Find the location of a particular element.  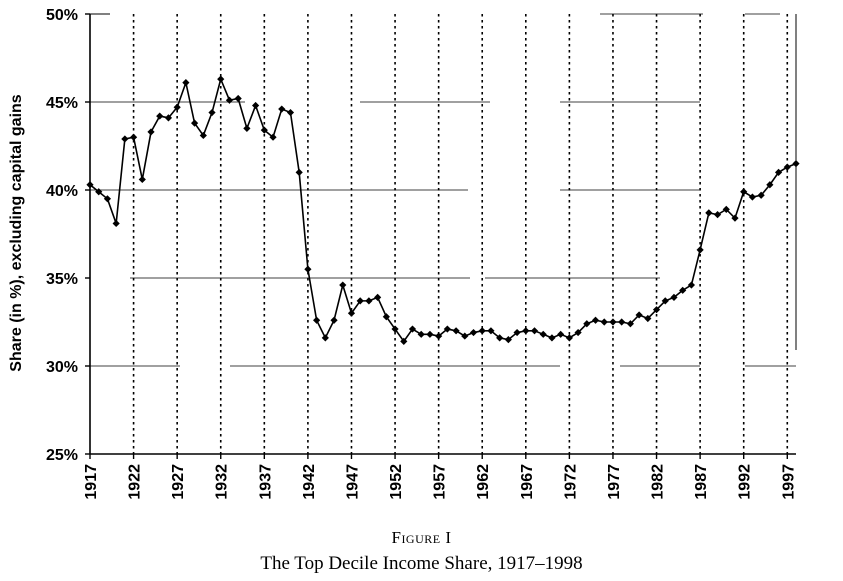

x-tick-label: 1987 is located at coordinates (701, 482).